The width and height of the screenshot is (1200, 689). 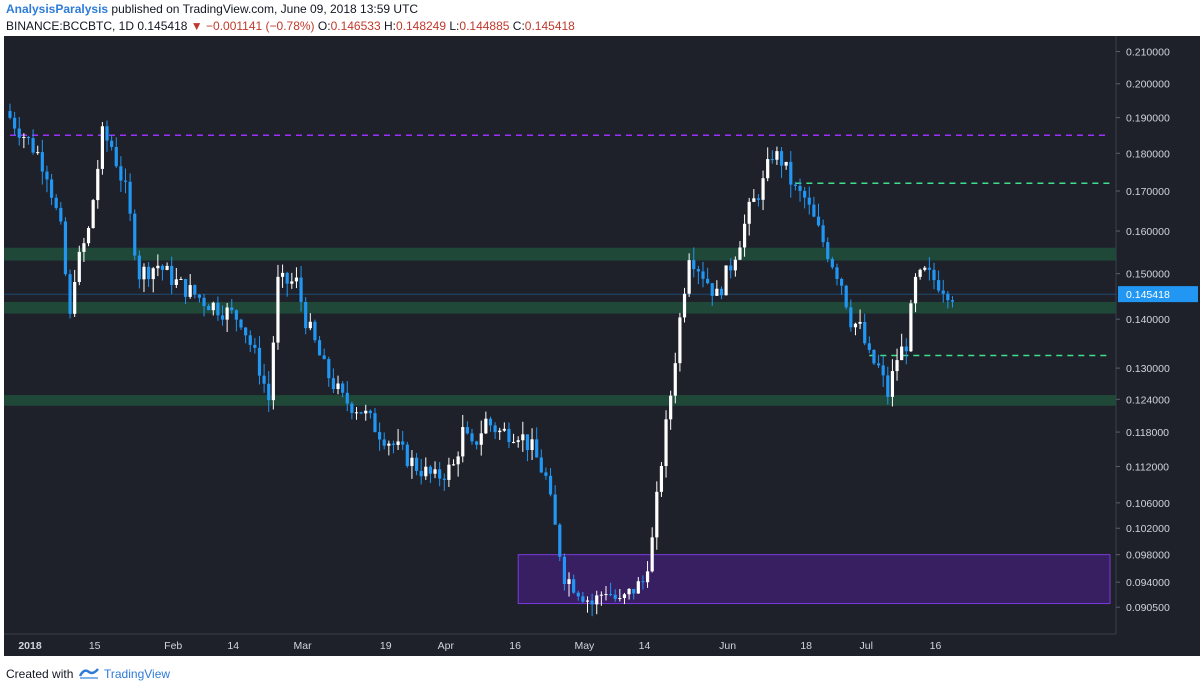 I want to click on x-tick-label: 15, so click(x=95, y=646).